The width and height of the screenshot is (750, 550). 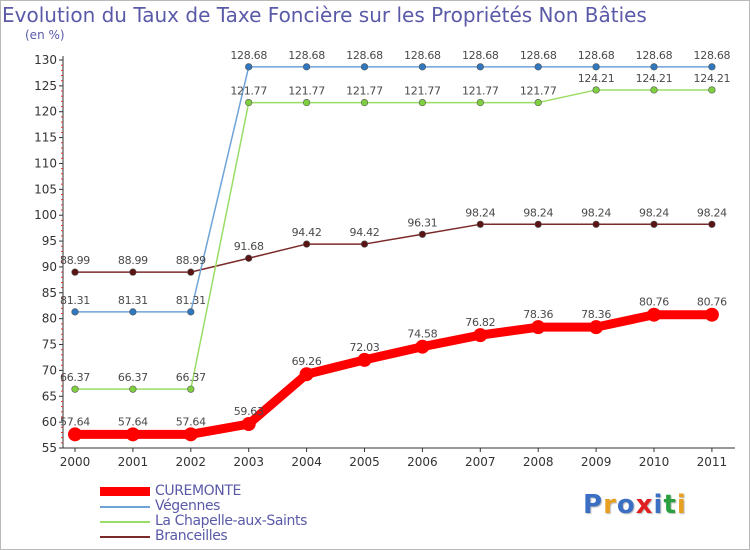 What do you see at coordinates (49, 293) in the screenshot?
I see `y-tick-label: 85` at bounding box center [49, 293].